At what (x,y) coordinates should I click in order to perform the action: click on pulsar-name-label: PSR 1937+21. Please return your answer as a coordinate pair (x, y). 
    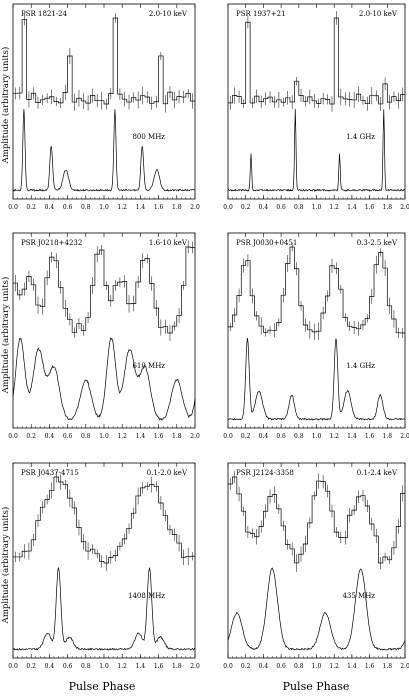
    Looking at the image, I should click on (261, 14).